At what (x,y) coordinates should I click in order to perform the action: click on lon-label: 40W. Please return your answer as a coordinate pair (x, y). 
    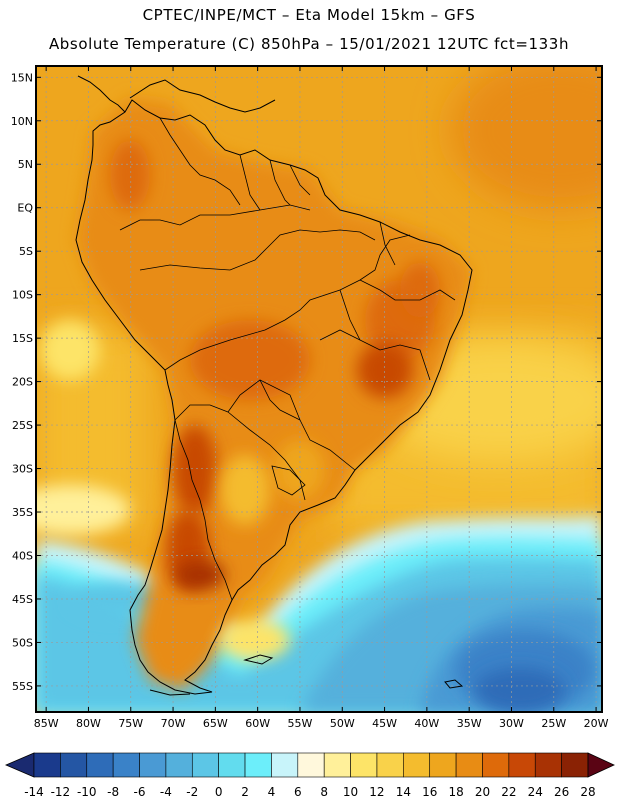
    Looking at the image, I should click on (426, 723).